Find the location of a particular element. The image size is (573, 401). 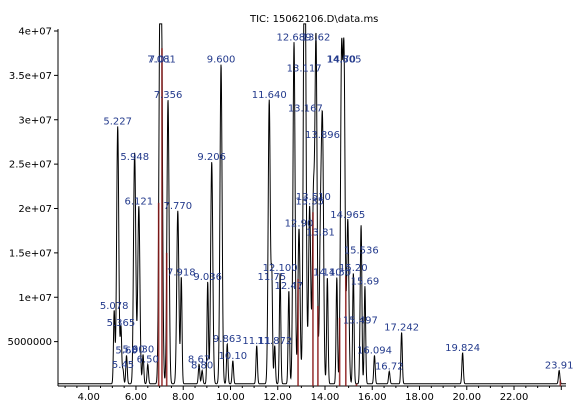

peak-label: 11.872 is located at coordinates (274, 341).